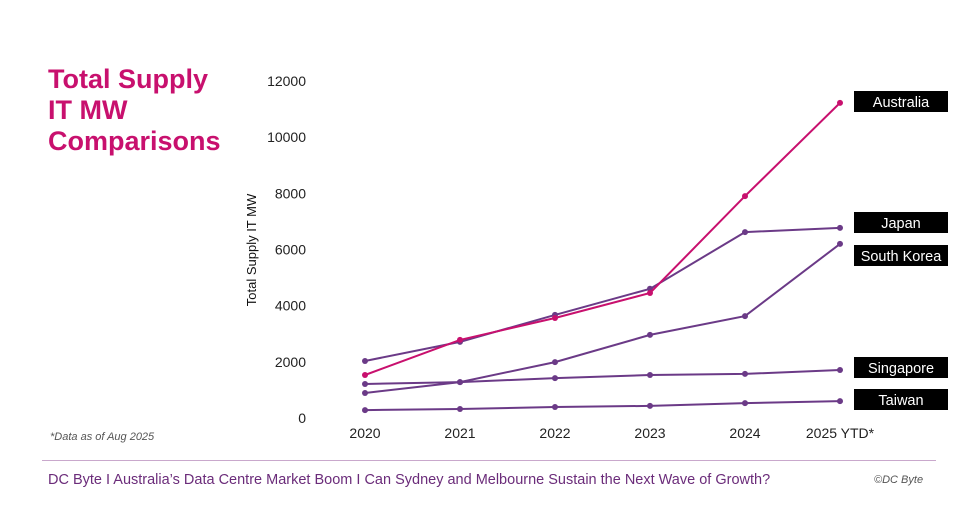  I want to click on legend-label-south-korea: South Korea, so click(901, 255).